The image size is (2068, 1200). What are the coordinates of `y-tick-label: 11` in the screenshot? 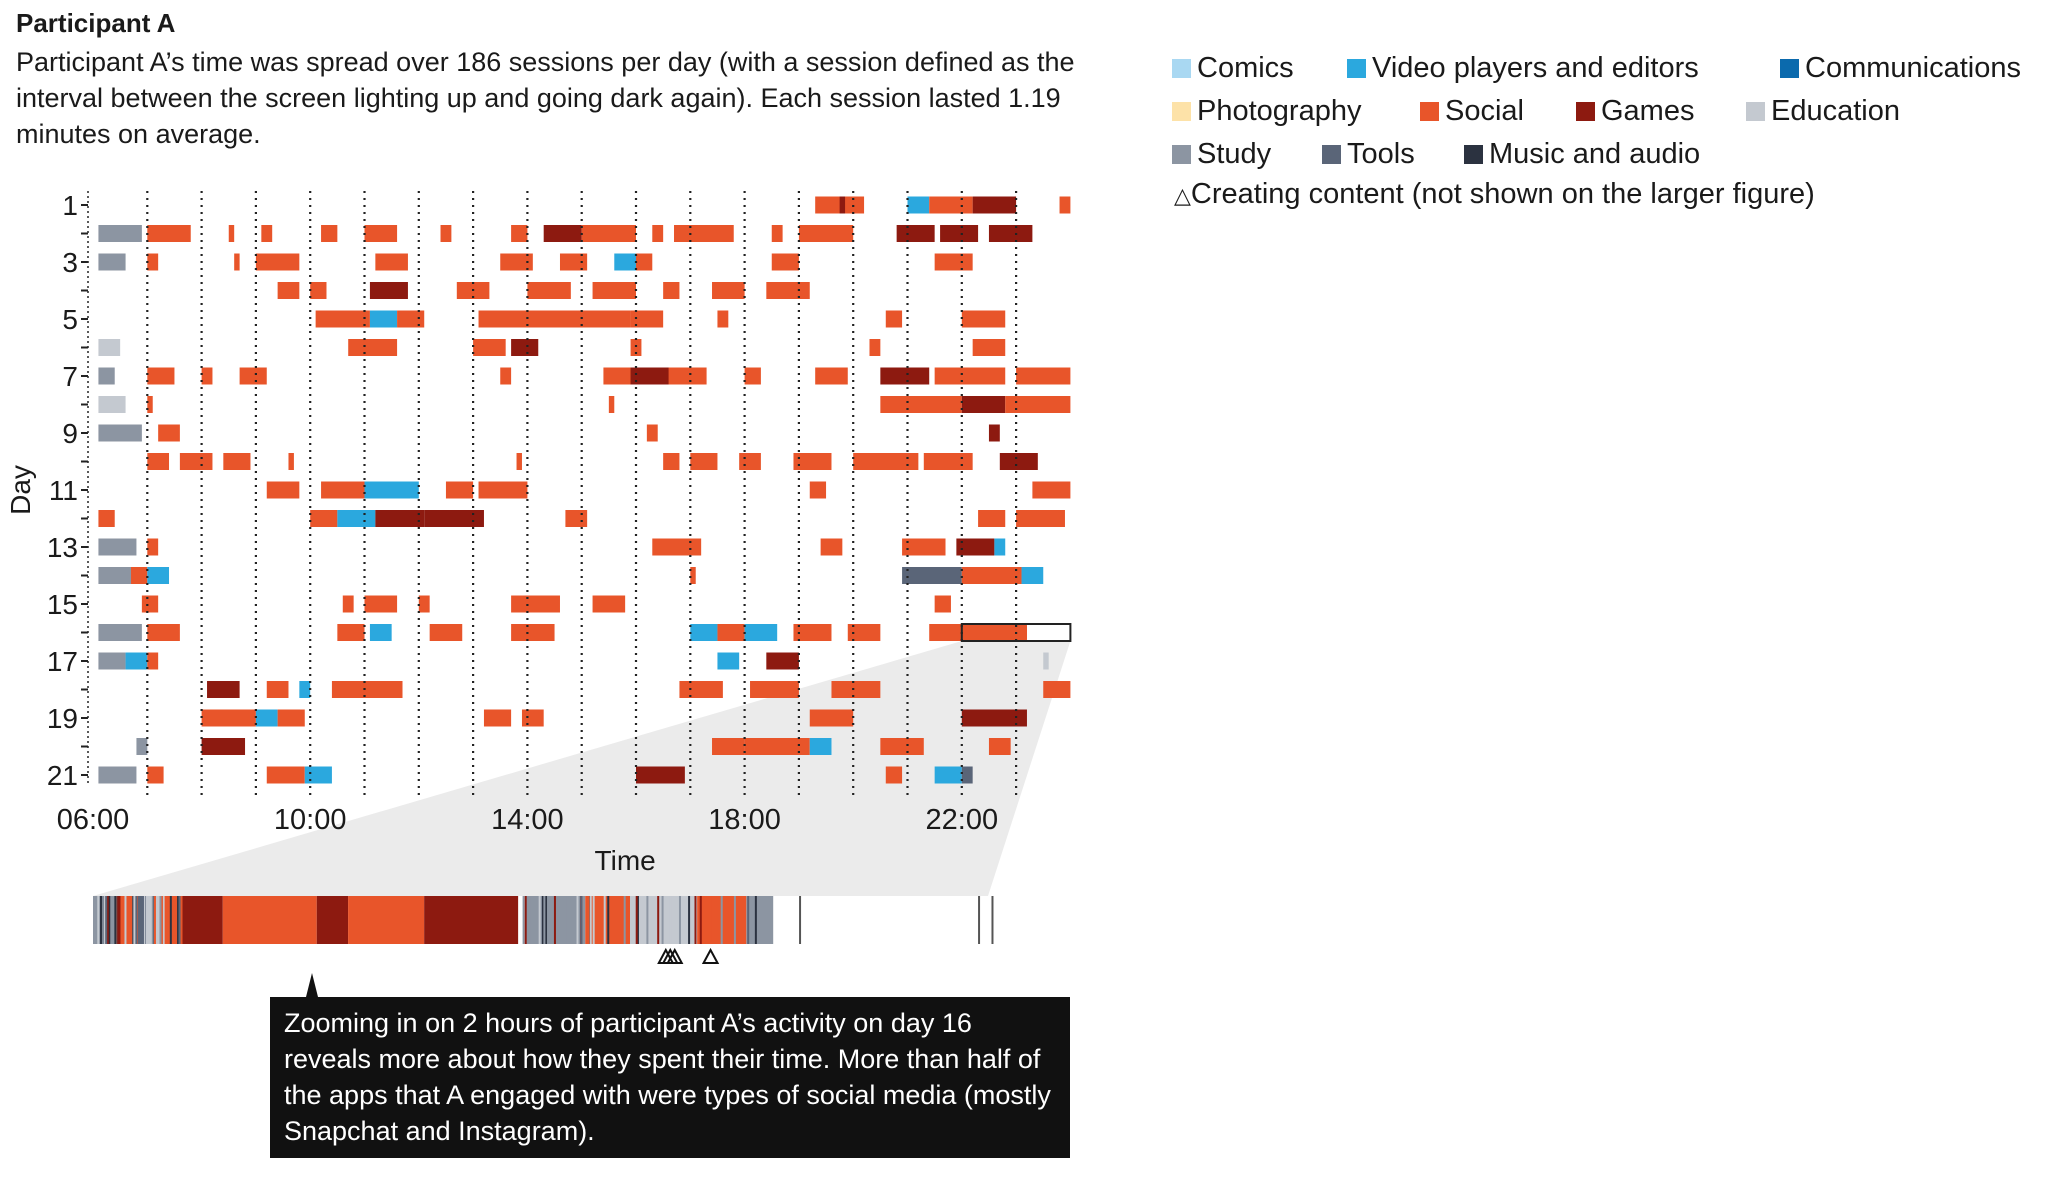 It's located at (63, 490).